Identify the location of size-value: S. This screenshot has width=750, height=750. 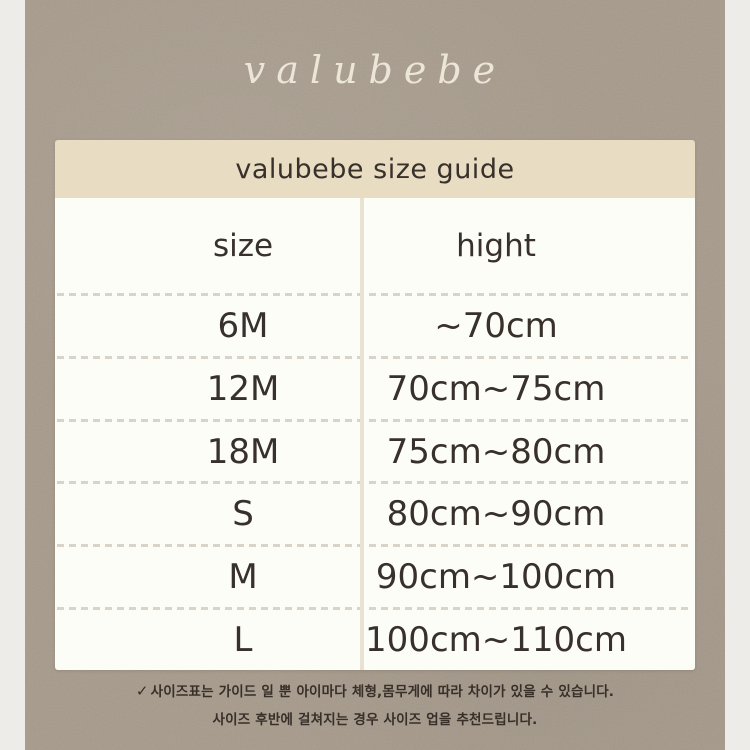
(243, 514).